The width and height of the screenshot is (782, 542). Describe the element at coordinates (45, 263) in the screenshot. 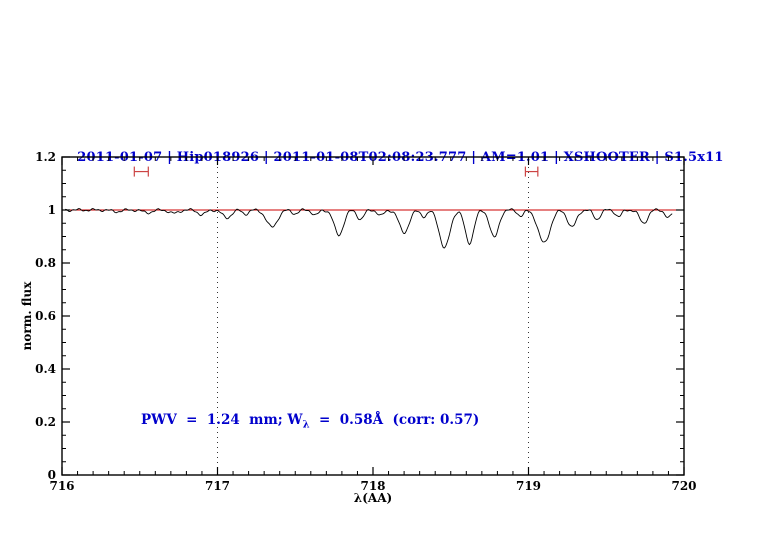

I see `y-tick-label: 0.8` at that location.